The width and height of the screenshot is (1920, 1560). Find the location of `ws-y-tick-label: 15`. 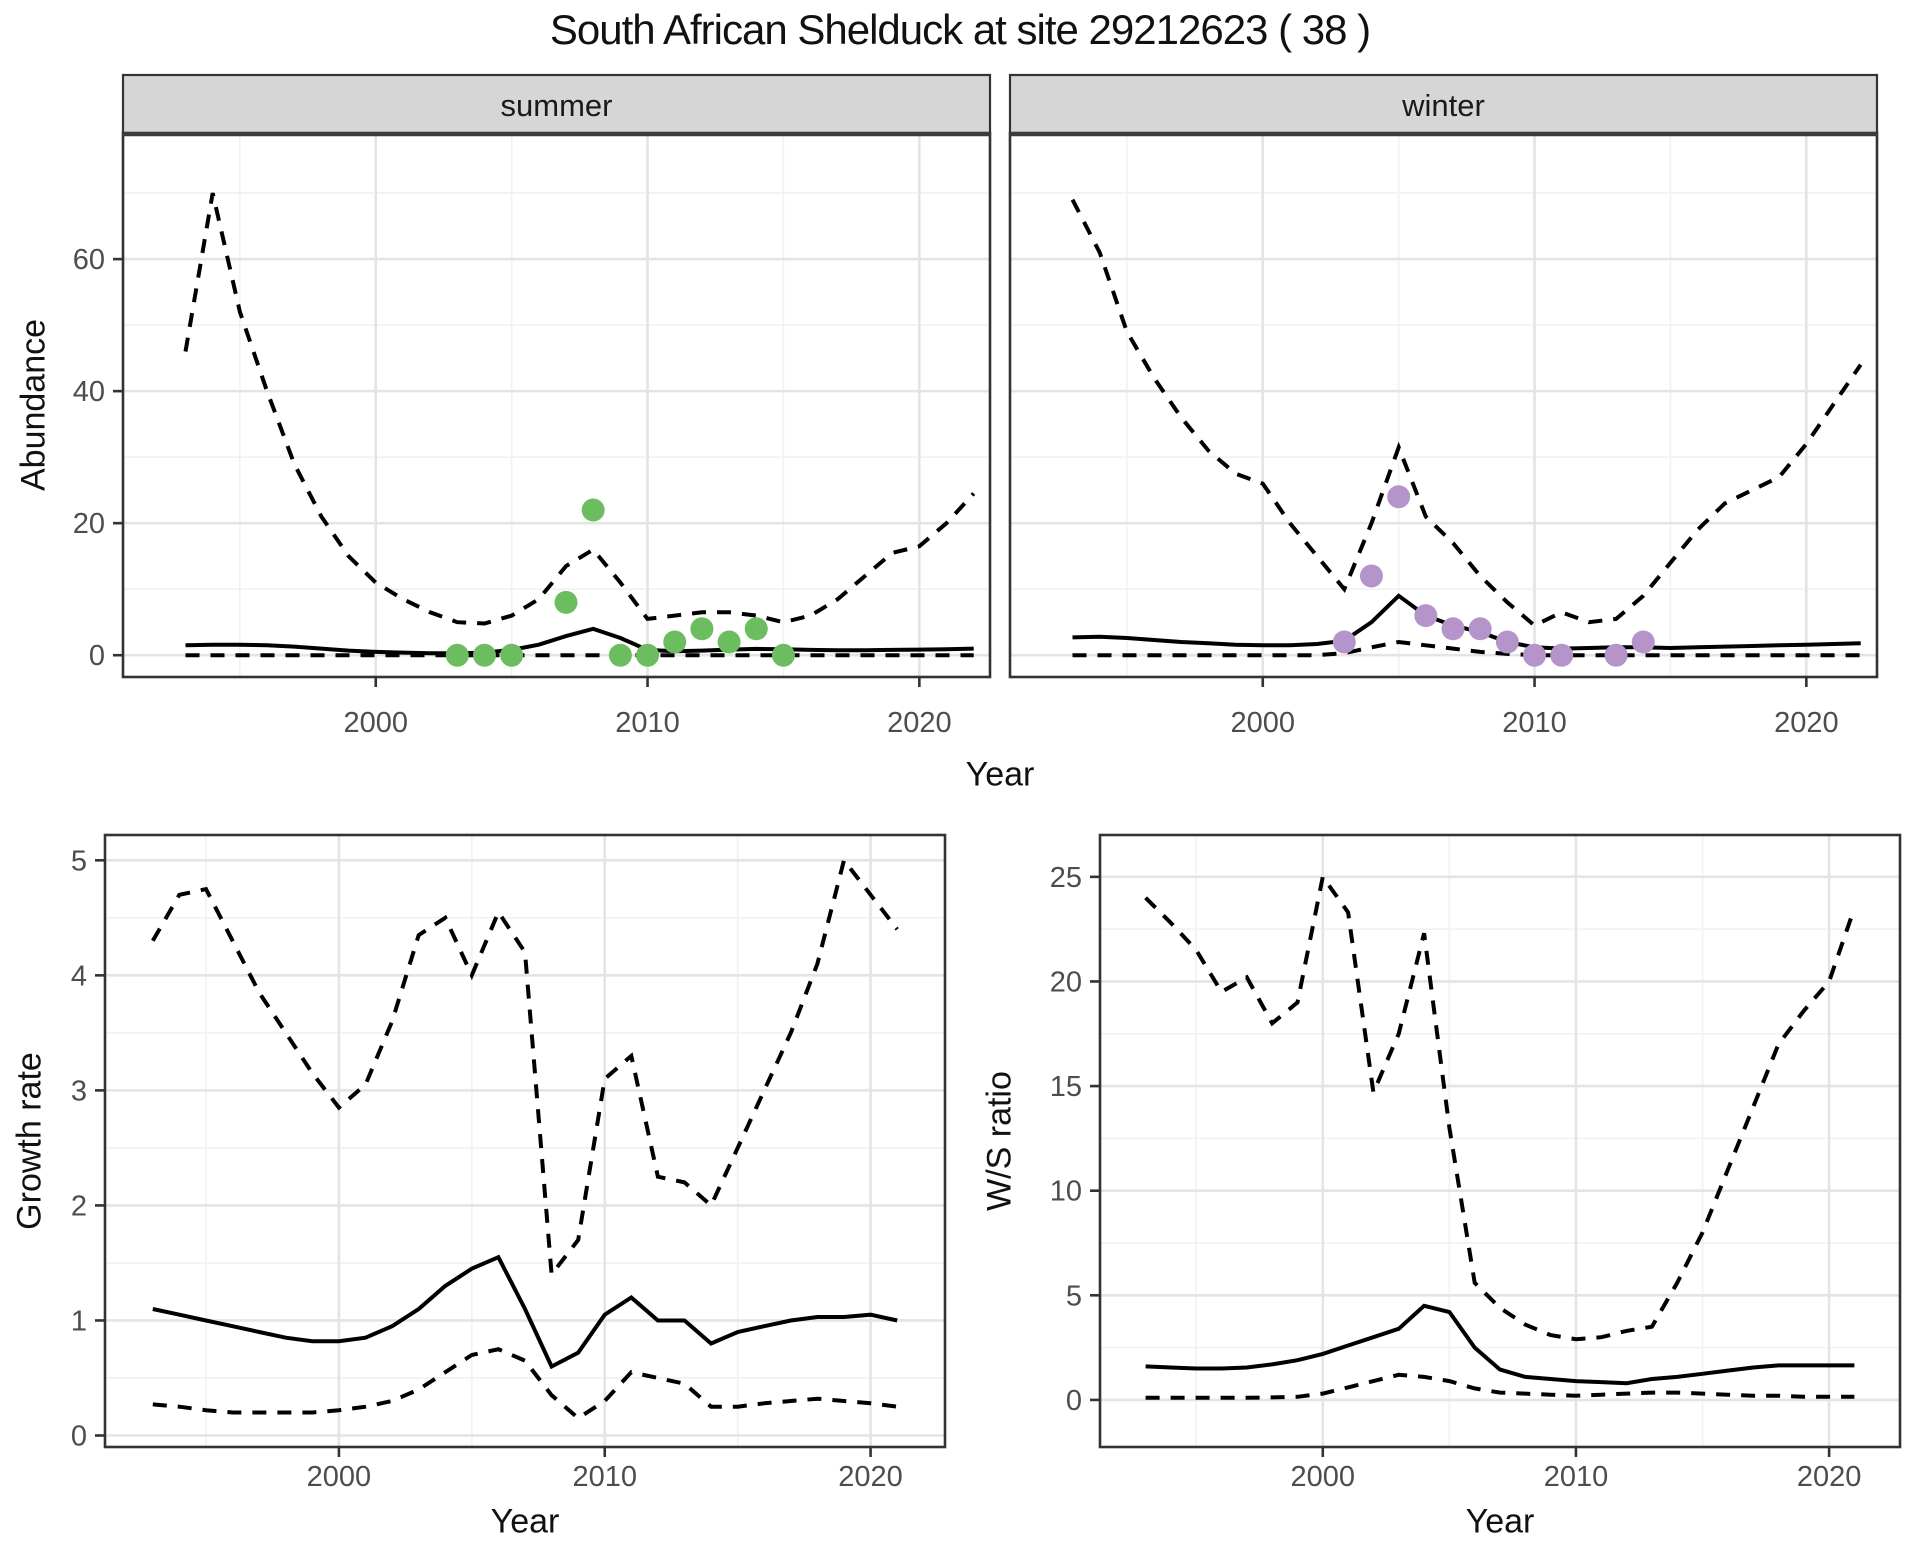

ws-y-tick-label: 15 is located at coordinates (1066, 1087).